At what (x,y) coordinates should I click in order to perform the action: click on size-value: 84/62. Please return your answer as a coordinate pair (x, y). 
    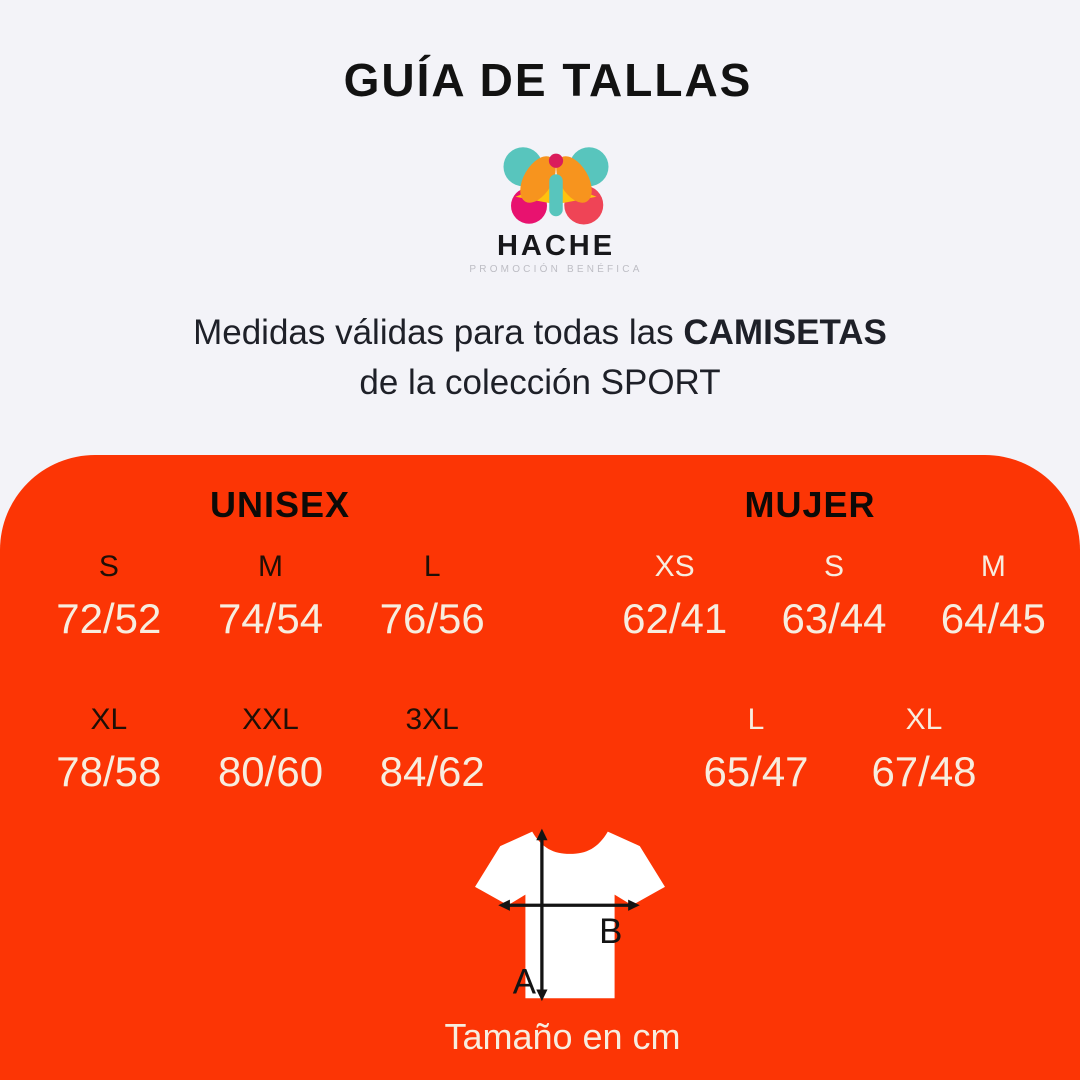
    Looking at the image, I should click on (432, 771).